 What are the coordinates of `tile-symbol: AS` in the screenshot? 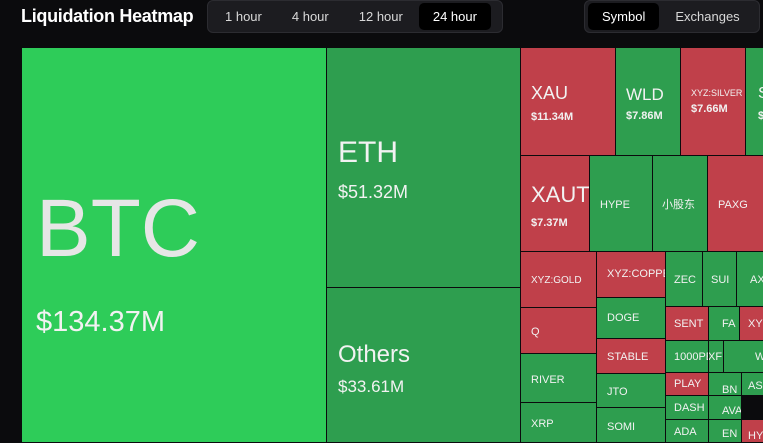 It's located at (755, 386).